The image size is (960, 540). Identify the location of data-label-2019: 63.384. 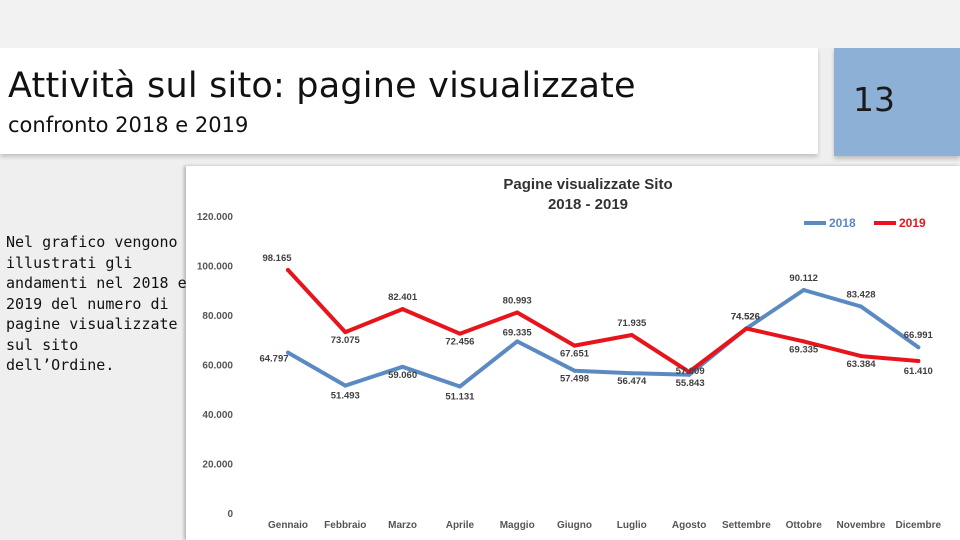
(861, 364).